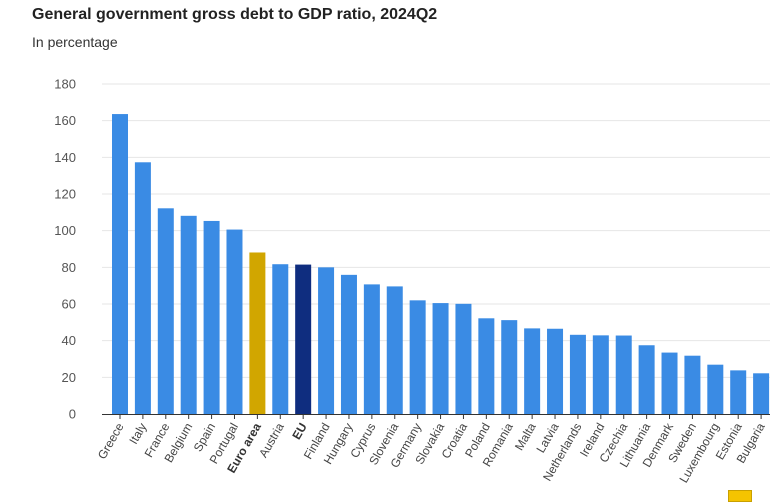 The width and height of the screenshot is (780, 502). What do you see at coordinates (740, 496) in the screenshot?
I see `legend-chip` at bounding box center [740, 496].